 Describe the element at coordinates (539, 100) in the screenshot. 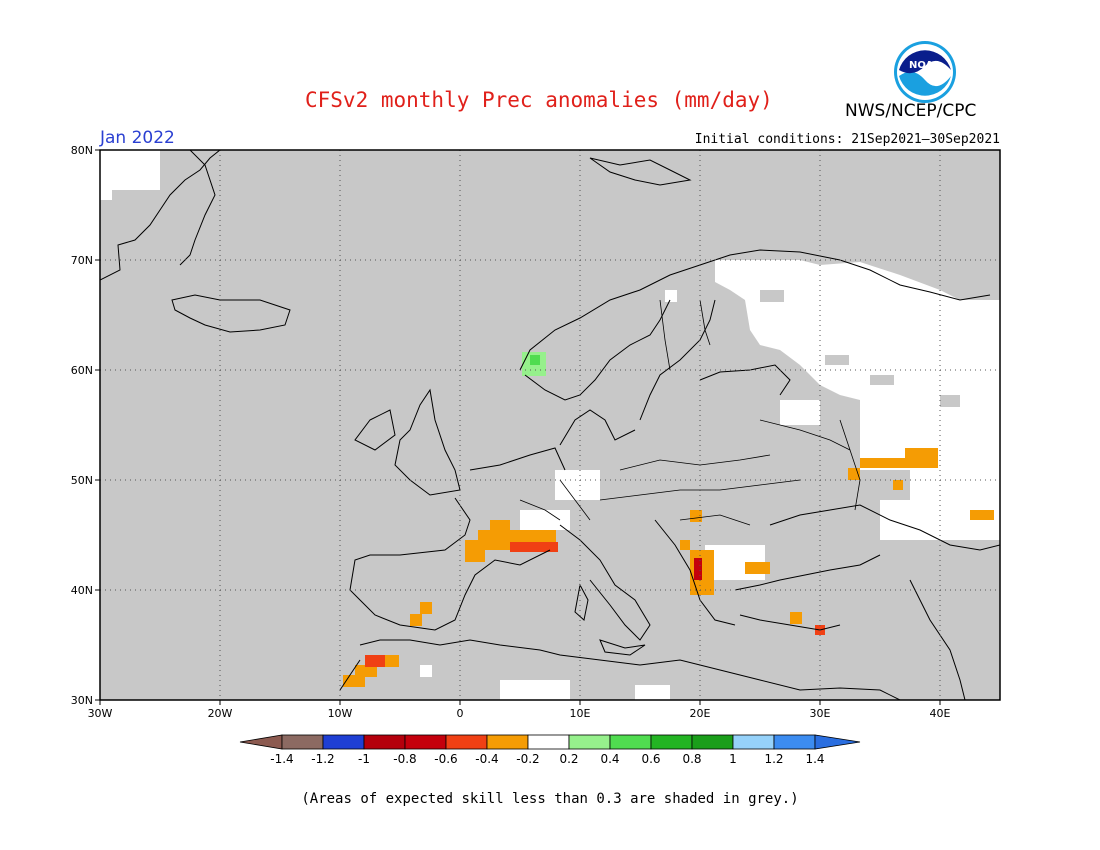

I see `map-title: CFSv2 monthly Prec anomalies (mm/day)` at that location.